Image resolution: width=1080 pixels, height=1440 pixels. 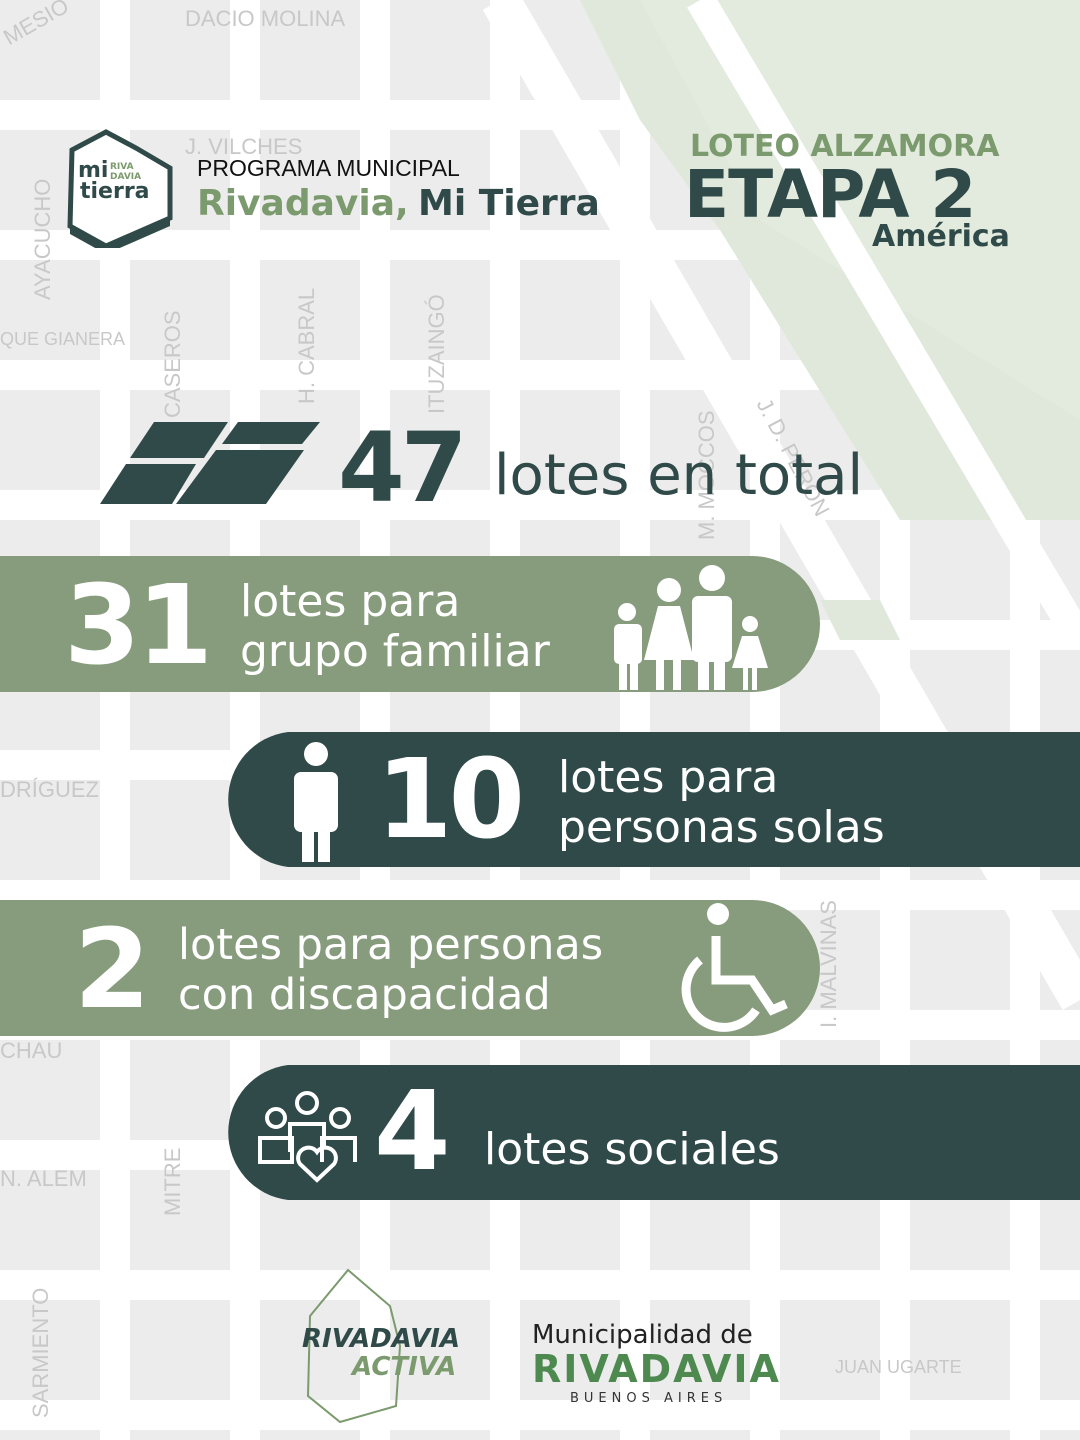 I want to click on band-single, so click(x=654, y=799).